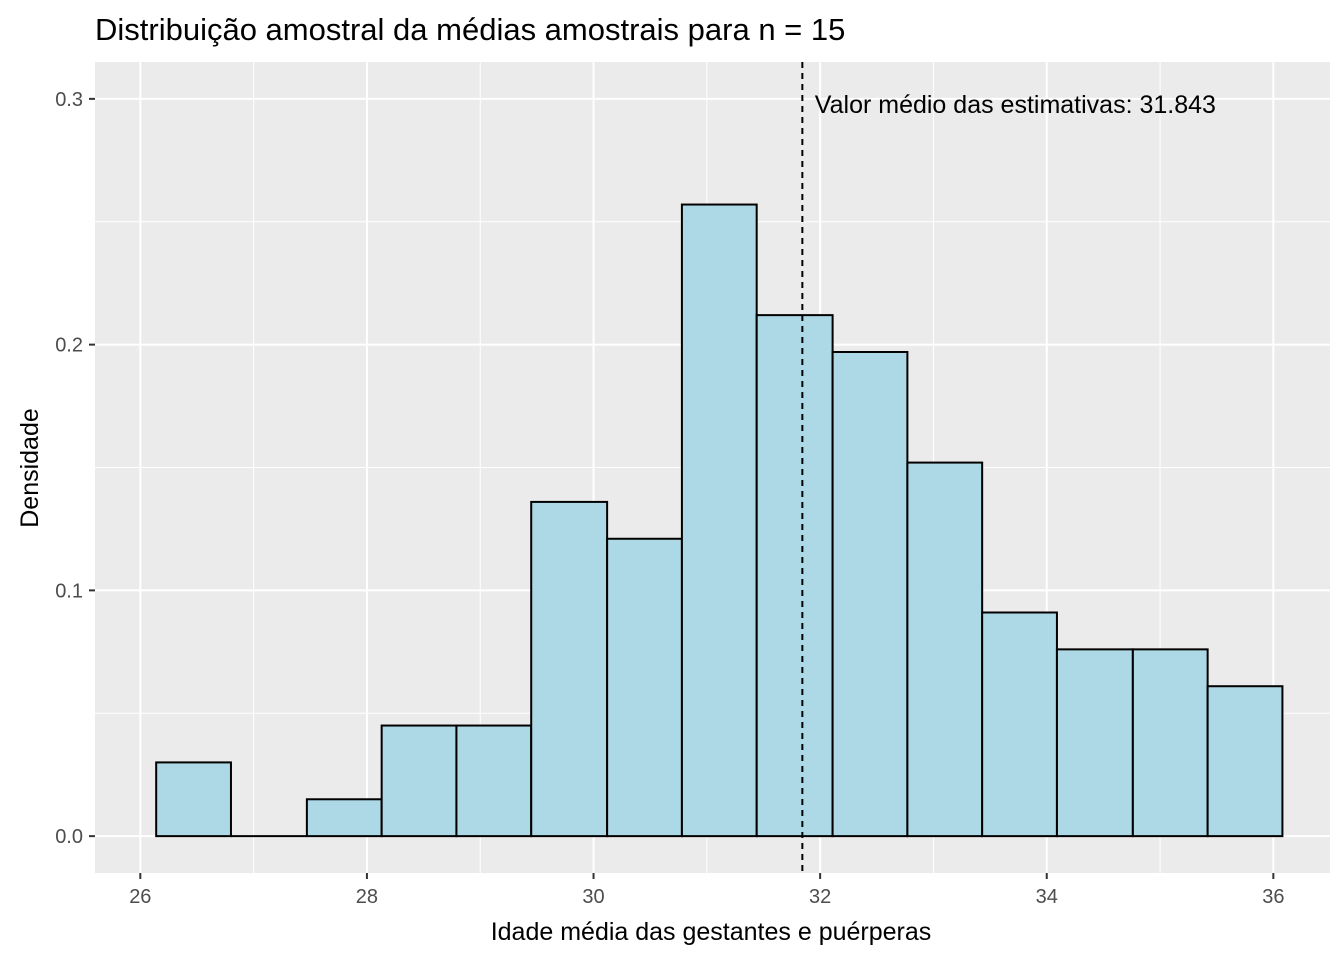 The width and height of the screenshot is (1344, 960). What do you see at coordinates (1273, 897) in the screenshot?
I see `x-tick-label: 36` at bounding box center [1273, 897].